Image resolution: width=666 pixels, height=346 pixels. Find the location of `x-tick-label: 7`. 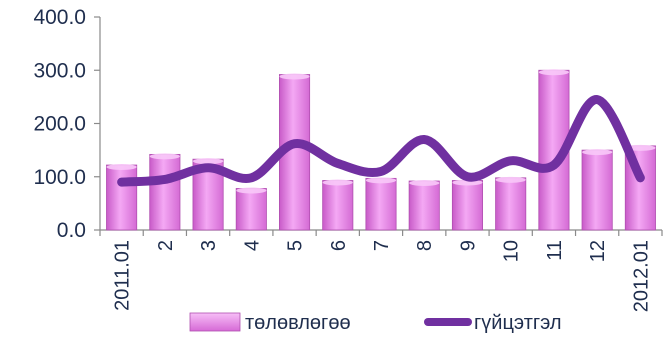

x-tick-label: 7 is located at coordinates (382, 245).